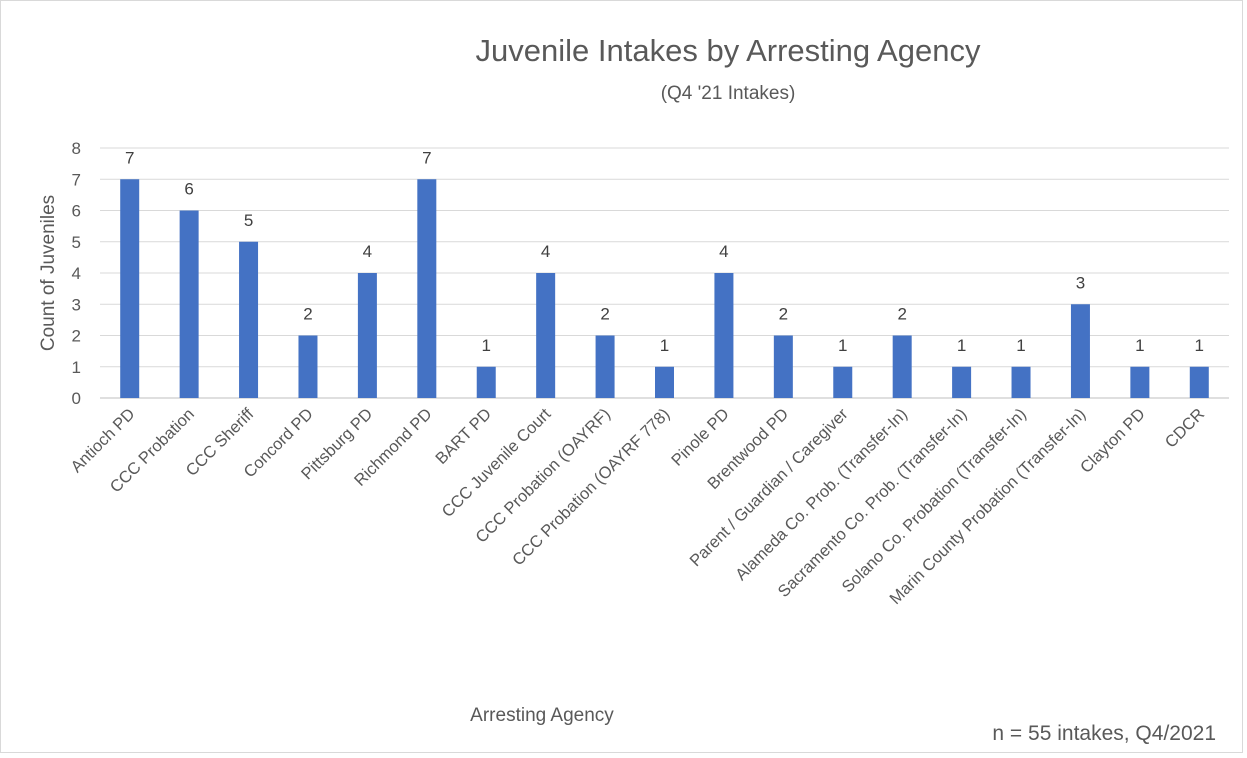 The height and width of the screenshot is (758, 1247). Describe the element at coordinates (76, 304) in the screenshot. I see `y-tick-label: 3` at that location.